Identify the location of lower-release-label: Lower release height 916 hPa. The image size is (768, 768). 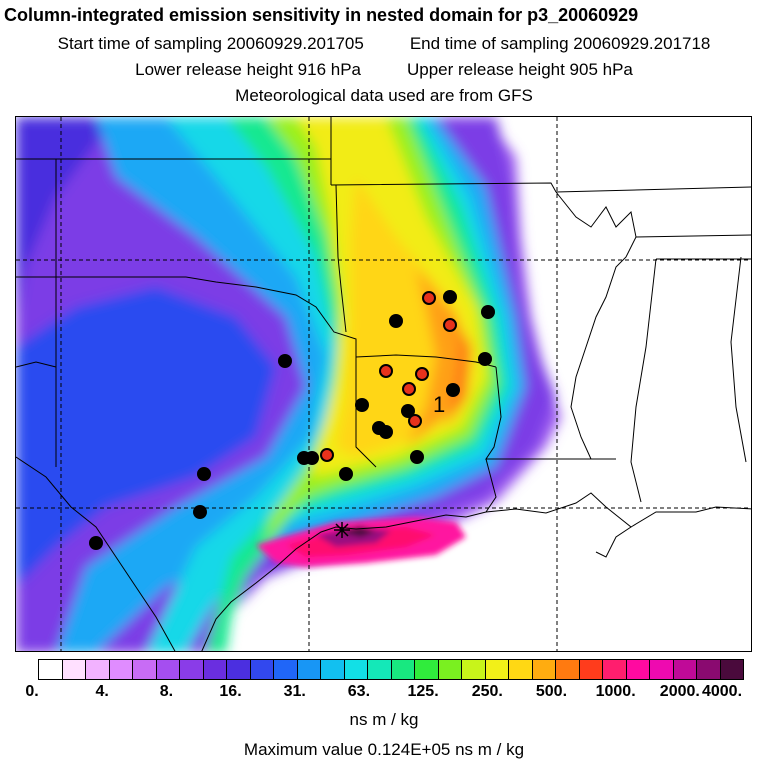
(248, 69).